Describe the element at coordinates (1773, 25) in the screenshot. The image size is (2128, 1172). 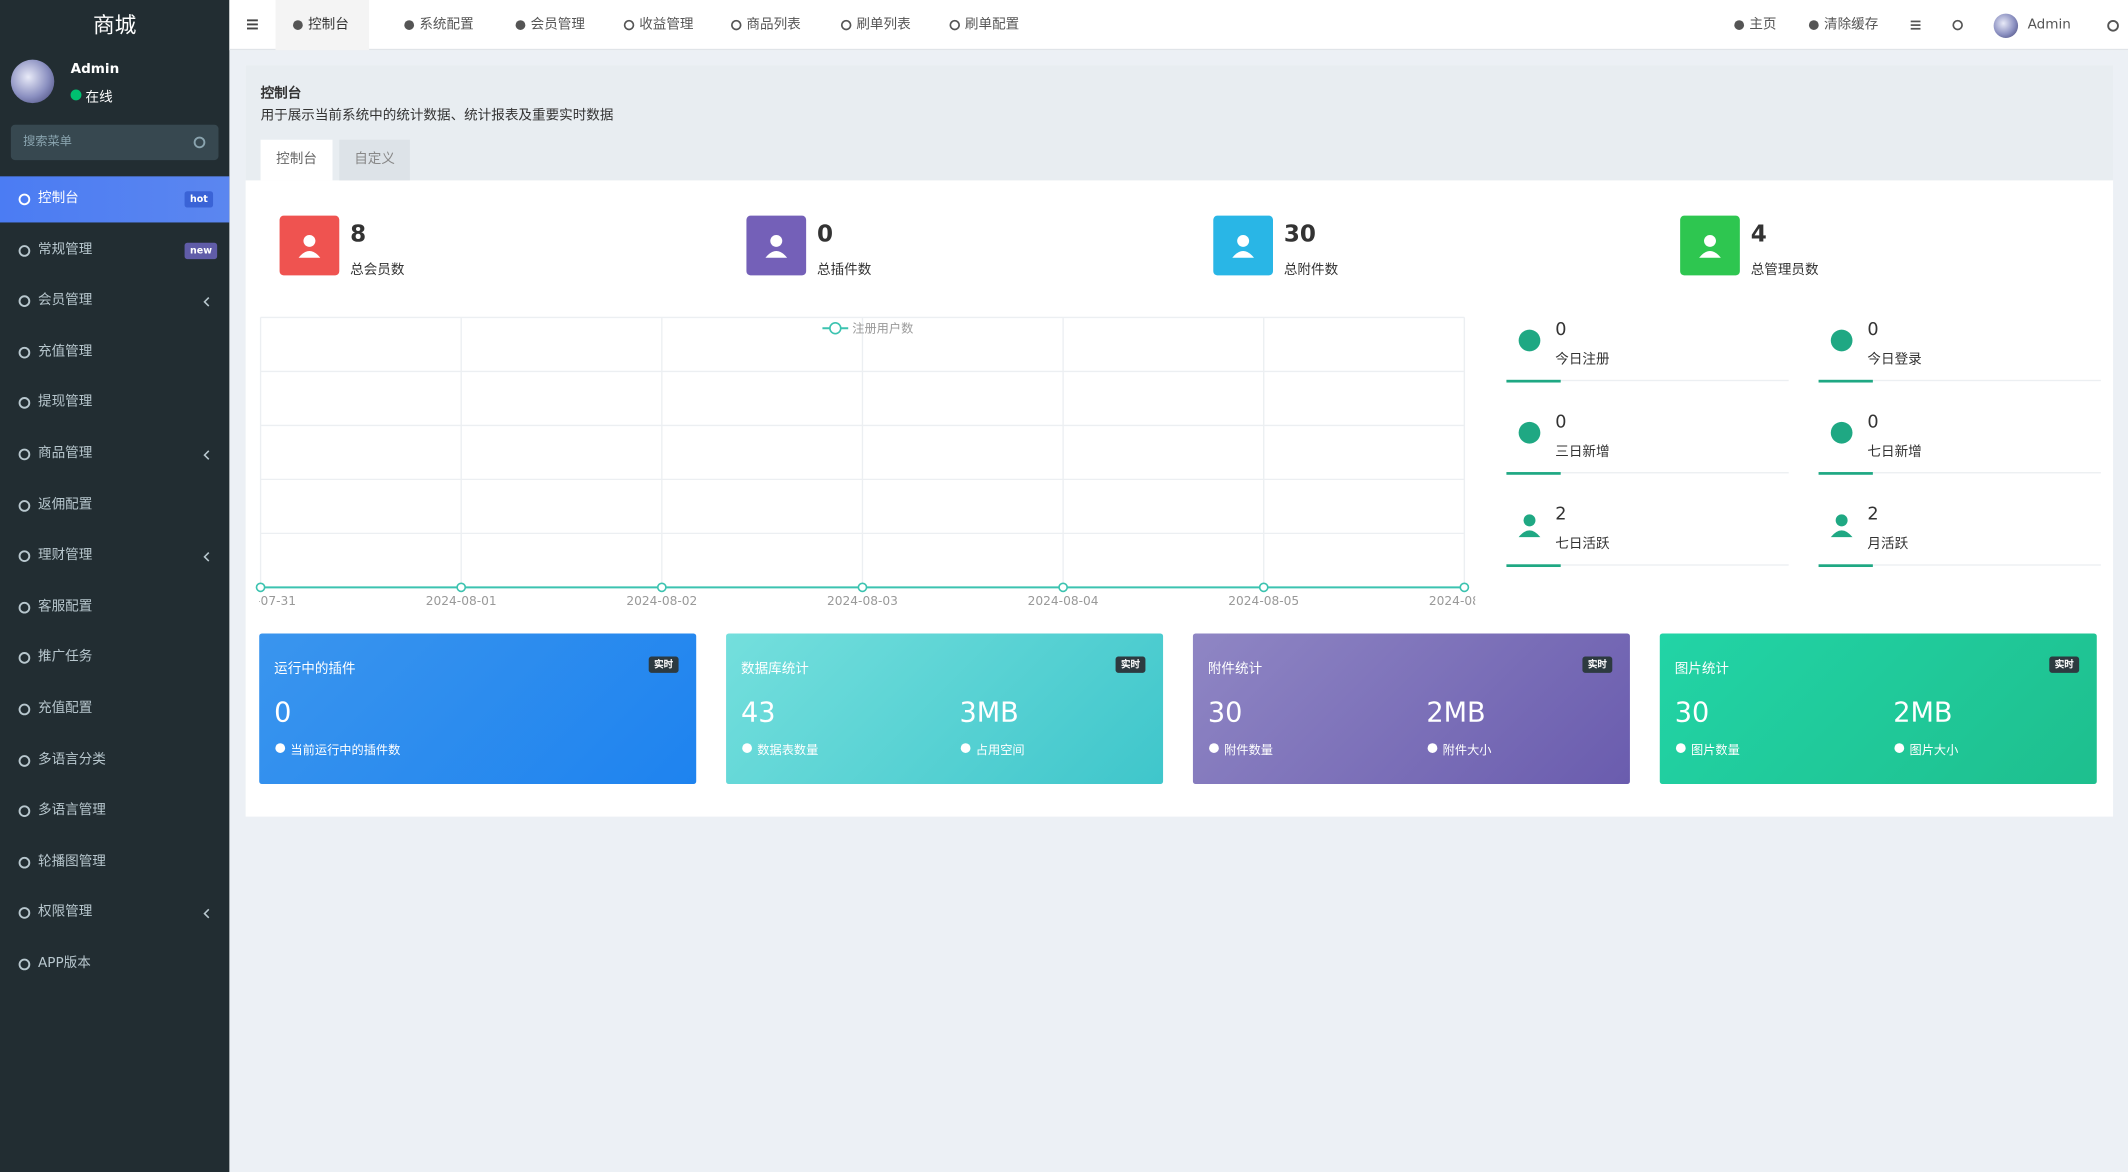
I see `top-link: 主页` at that location.